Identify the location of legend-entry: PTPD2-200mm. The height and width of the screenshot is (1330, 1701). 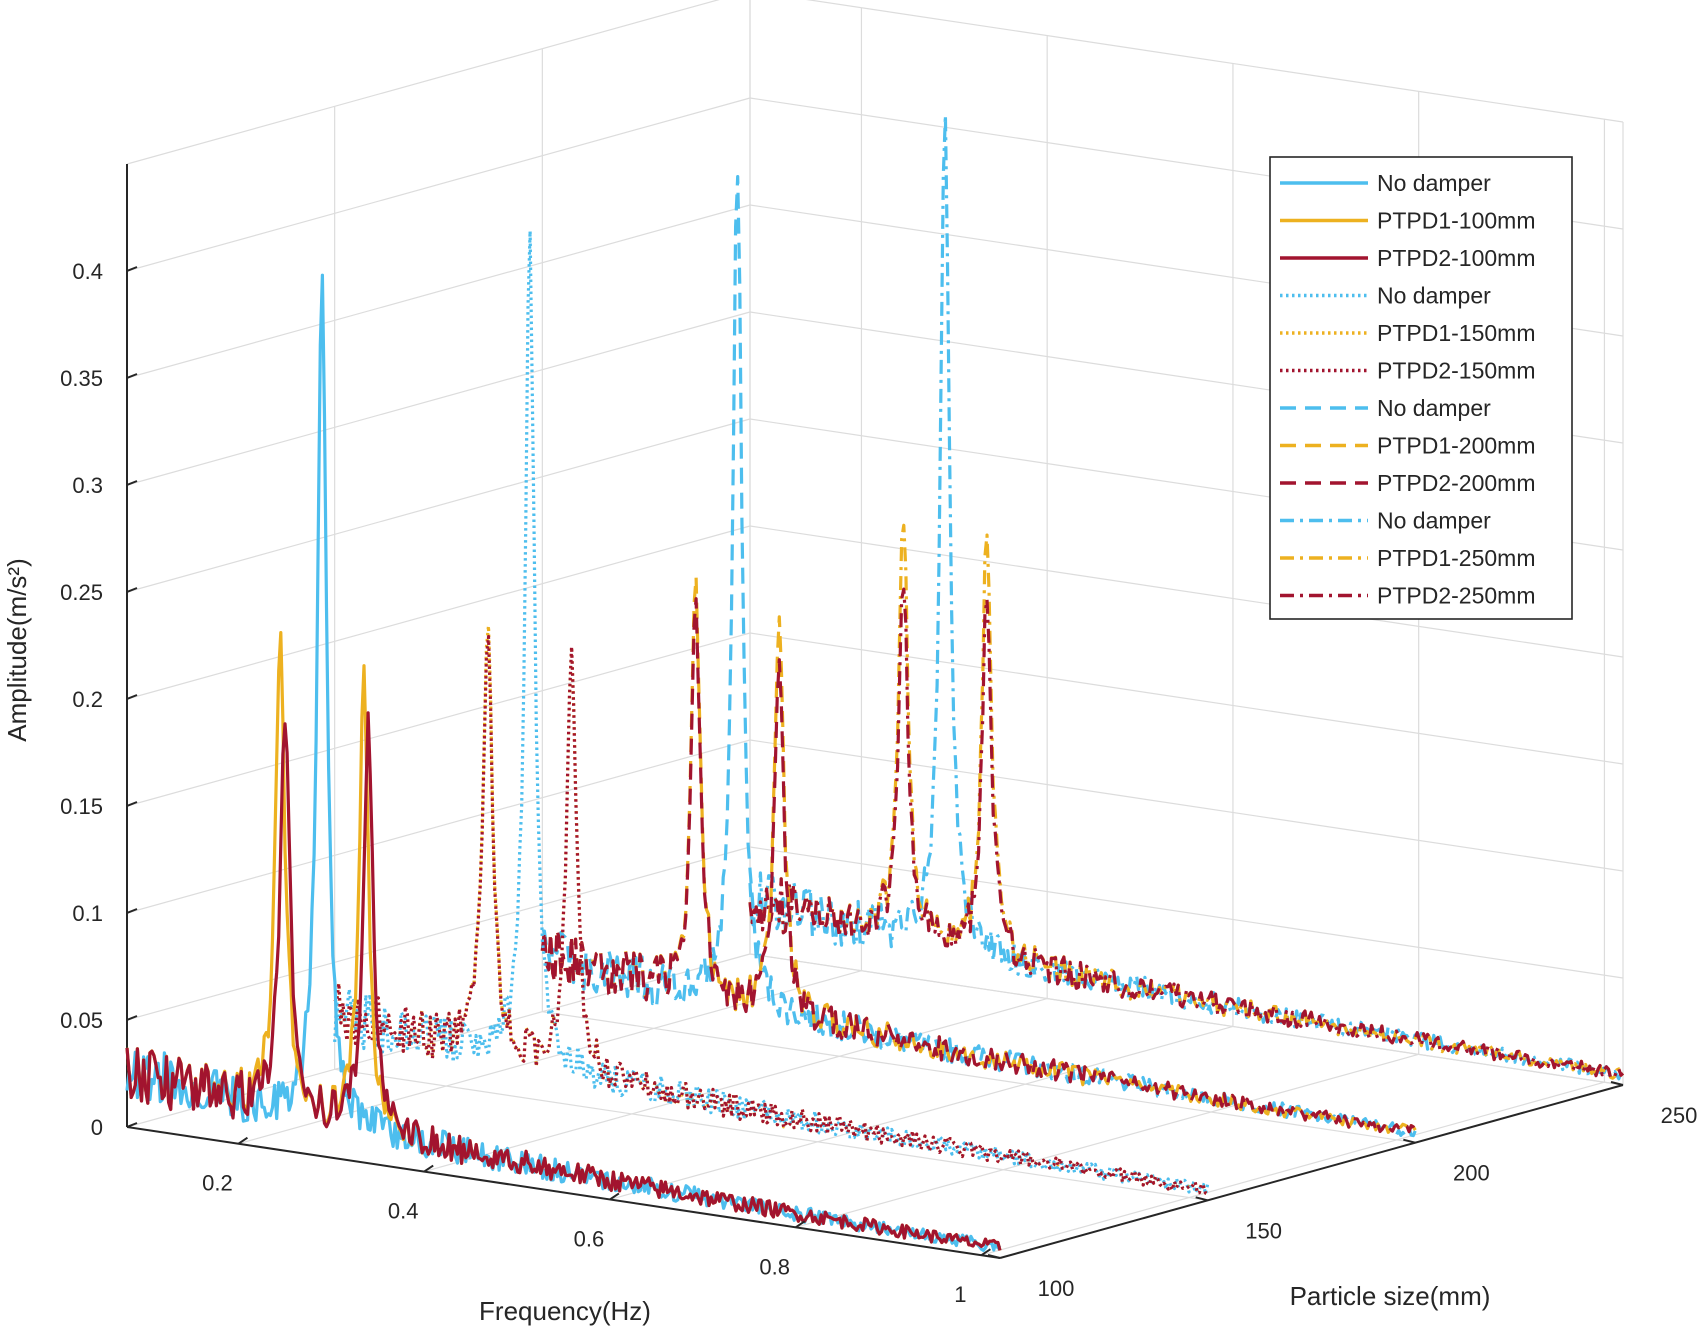
(1456, 483).